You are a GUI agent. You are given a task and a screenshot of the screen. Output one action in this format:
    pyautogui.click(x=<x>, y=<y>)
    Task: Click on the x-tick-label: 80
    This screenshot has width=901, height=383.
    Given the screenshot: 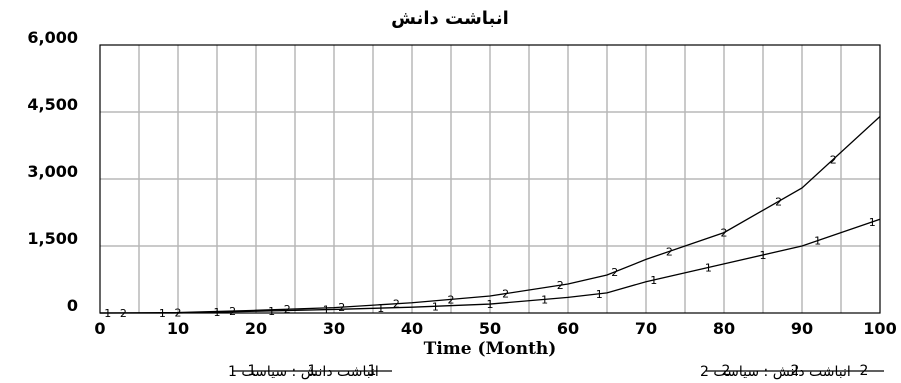 What is the action you would take?
    pyautogui.click(x=724, y=328)
    